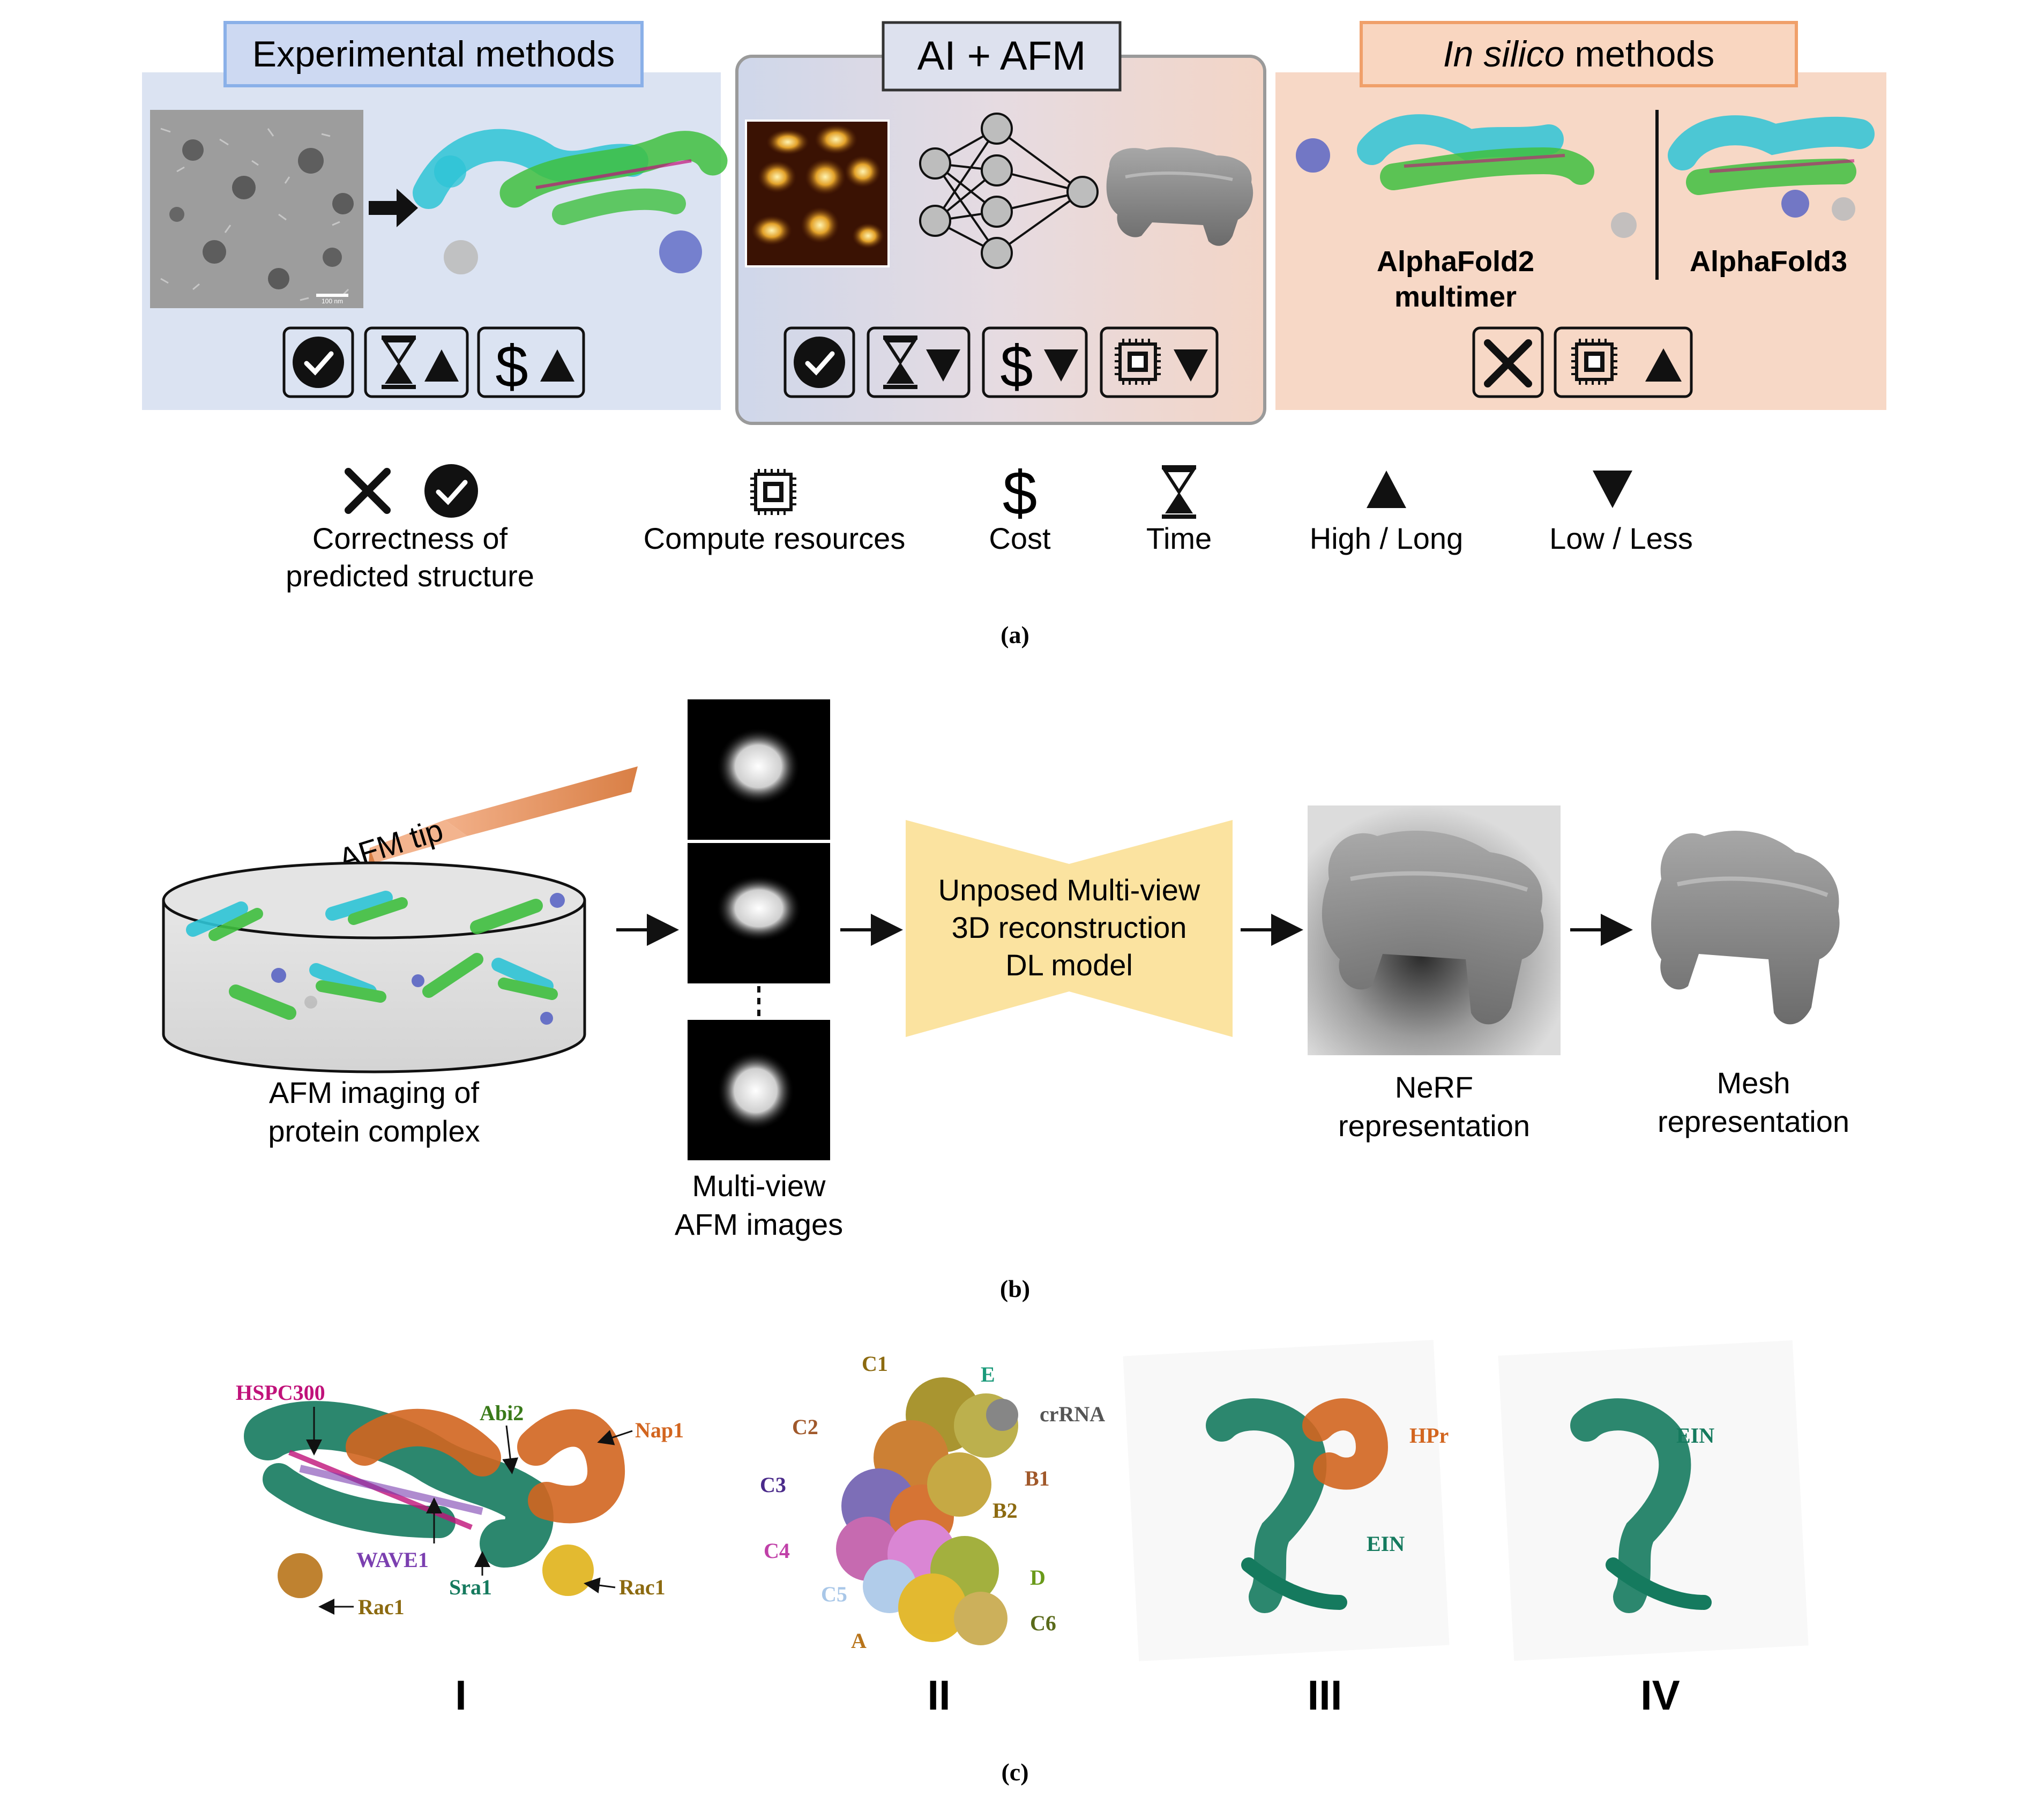 This screenshot has width=2030, height=1820. I want to click on mesh-label-2: representation, so click(1753, 1122).